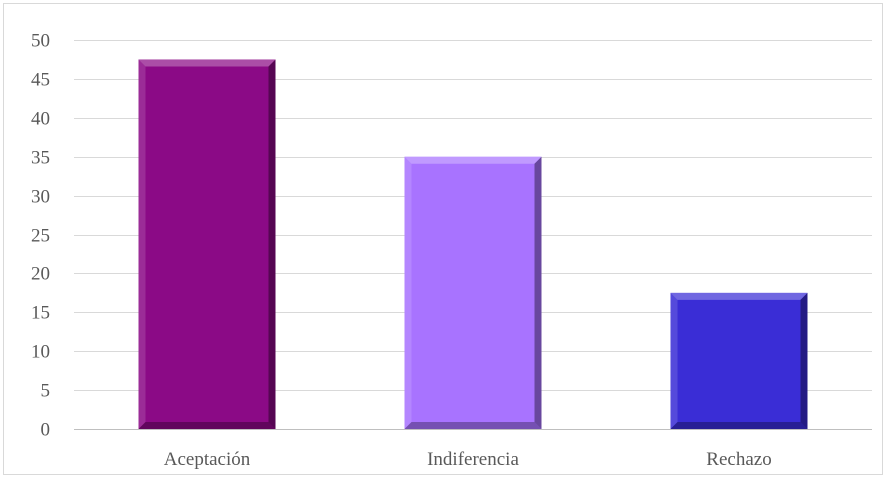  I want to click on x-category-label: Aceptación, so click(207, 459).